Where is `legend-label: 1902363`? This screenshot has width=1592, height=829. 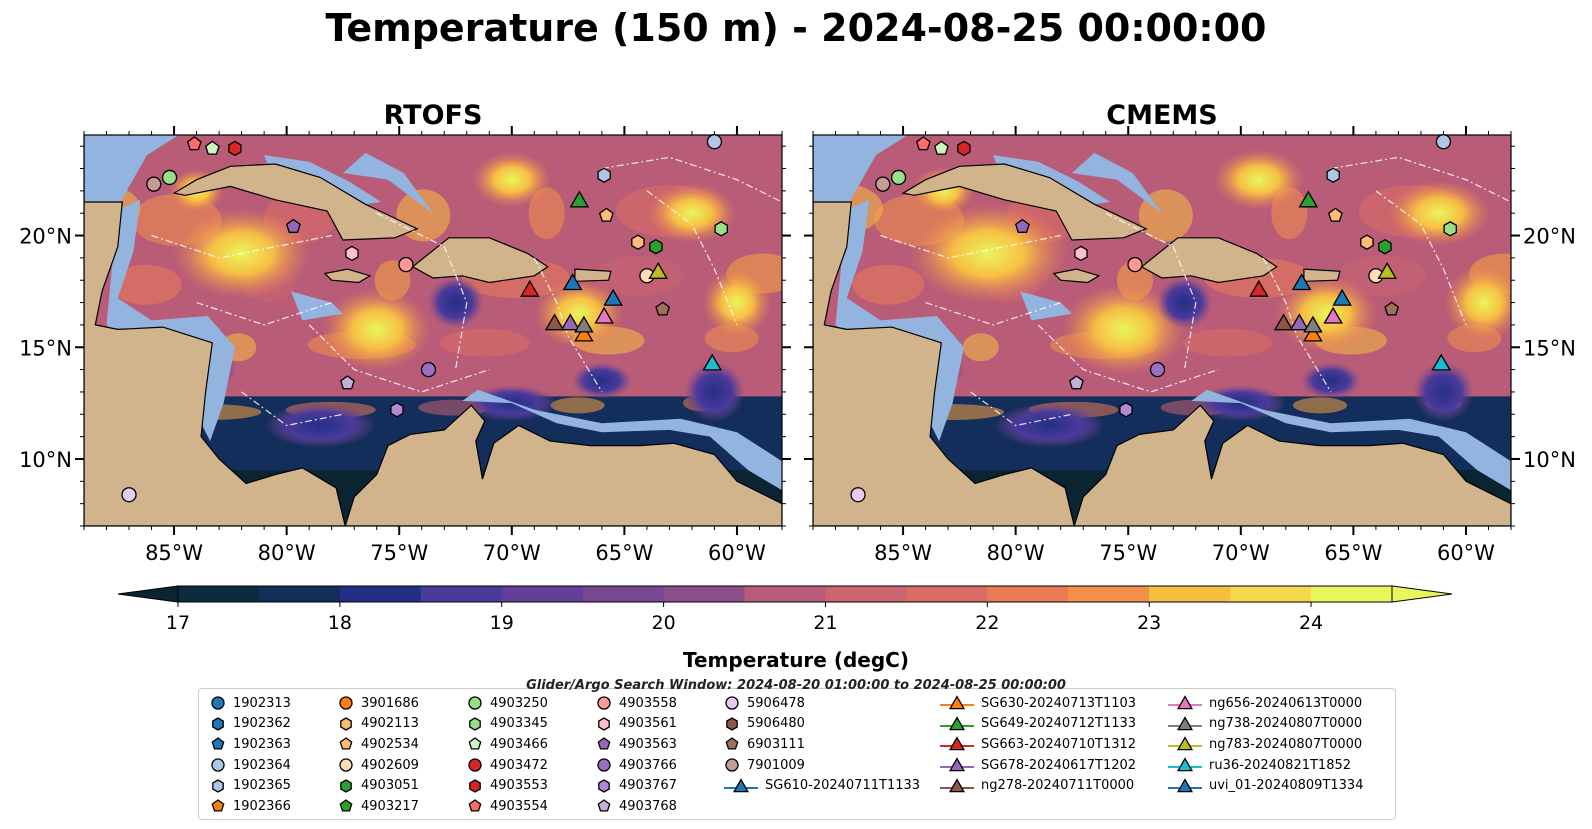
legend-label: 1902363 is located at coordinates (262, 744).